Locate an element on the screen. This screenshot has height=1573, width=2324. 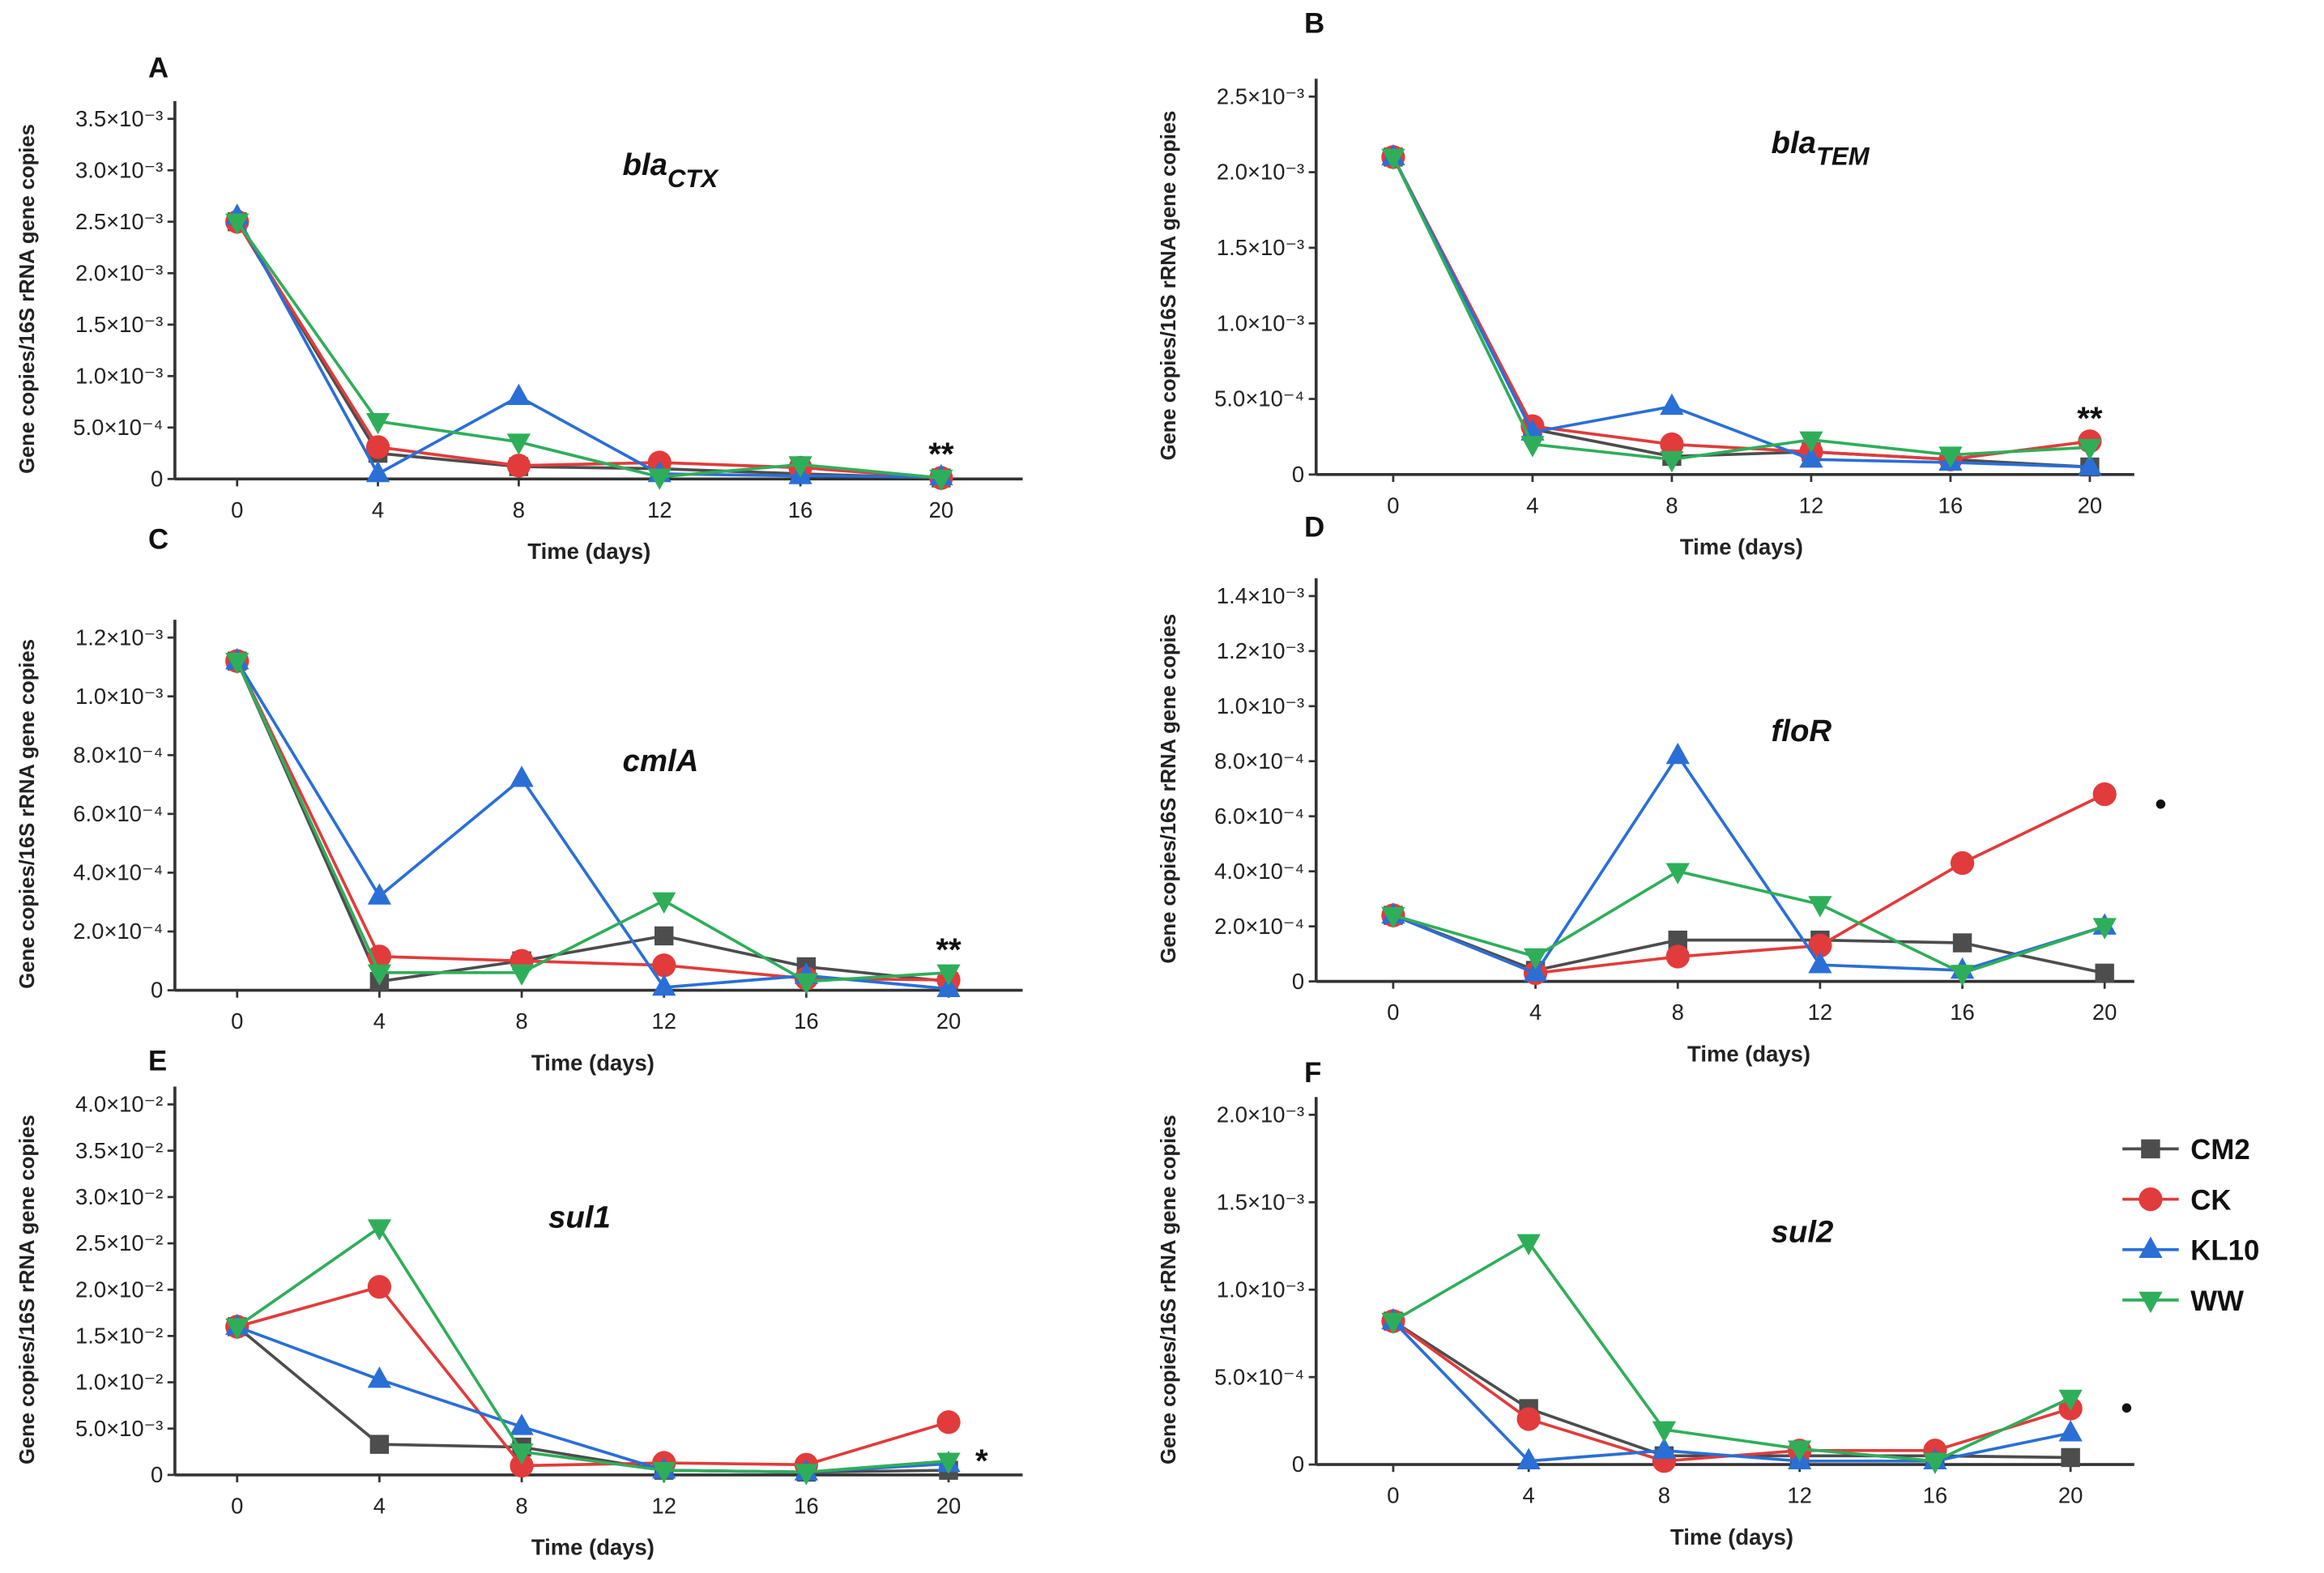
y-tick-label: 6.0×10⁻⁴ is located at coordinates (1259, 816).